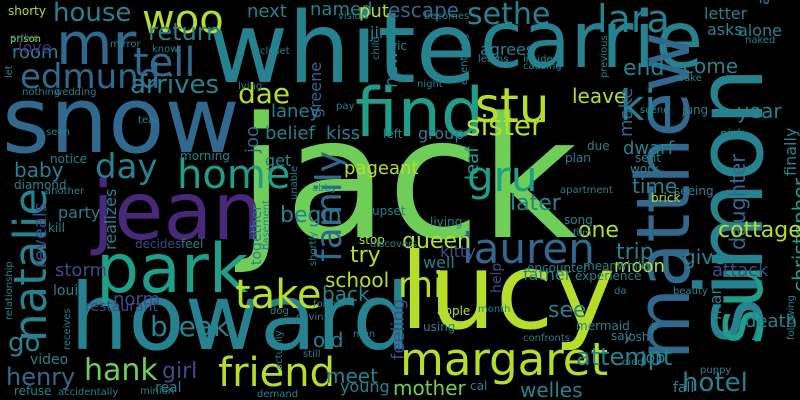  Describe the element at coordinates (608, 276) in the screenshot. I see `word-experience: experience` at that location.